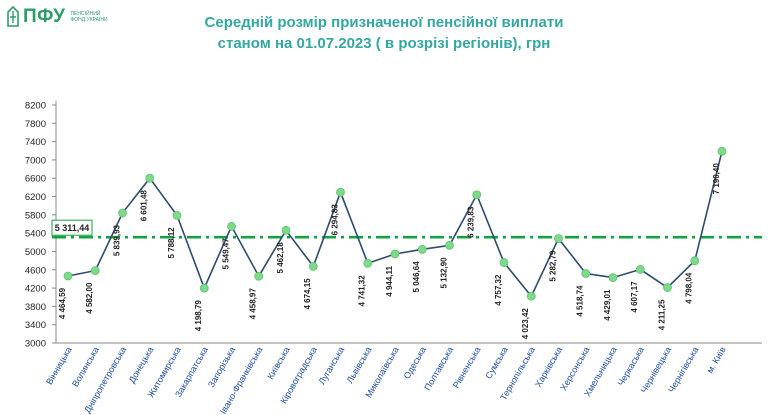  What do you see at coordinates (226, 254) in the screenshot?
I see `data-label: 5 549,47` at bounding box center [226, 254].